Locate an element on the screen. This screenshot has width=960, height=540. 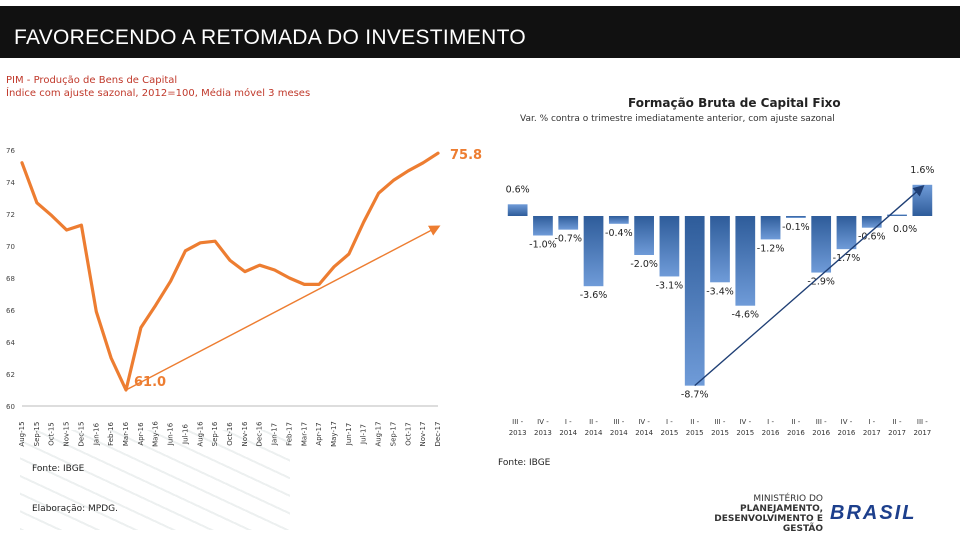
x-tick-label: Feb-17 is located at coordinates (289, 434).